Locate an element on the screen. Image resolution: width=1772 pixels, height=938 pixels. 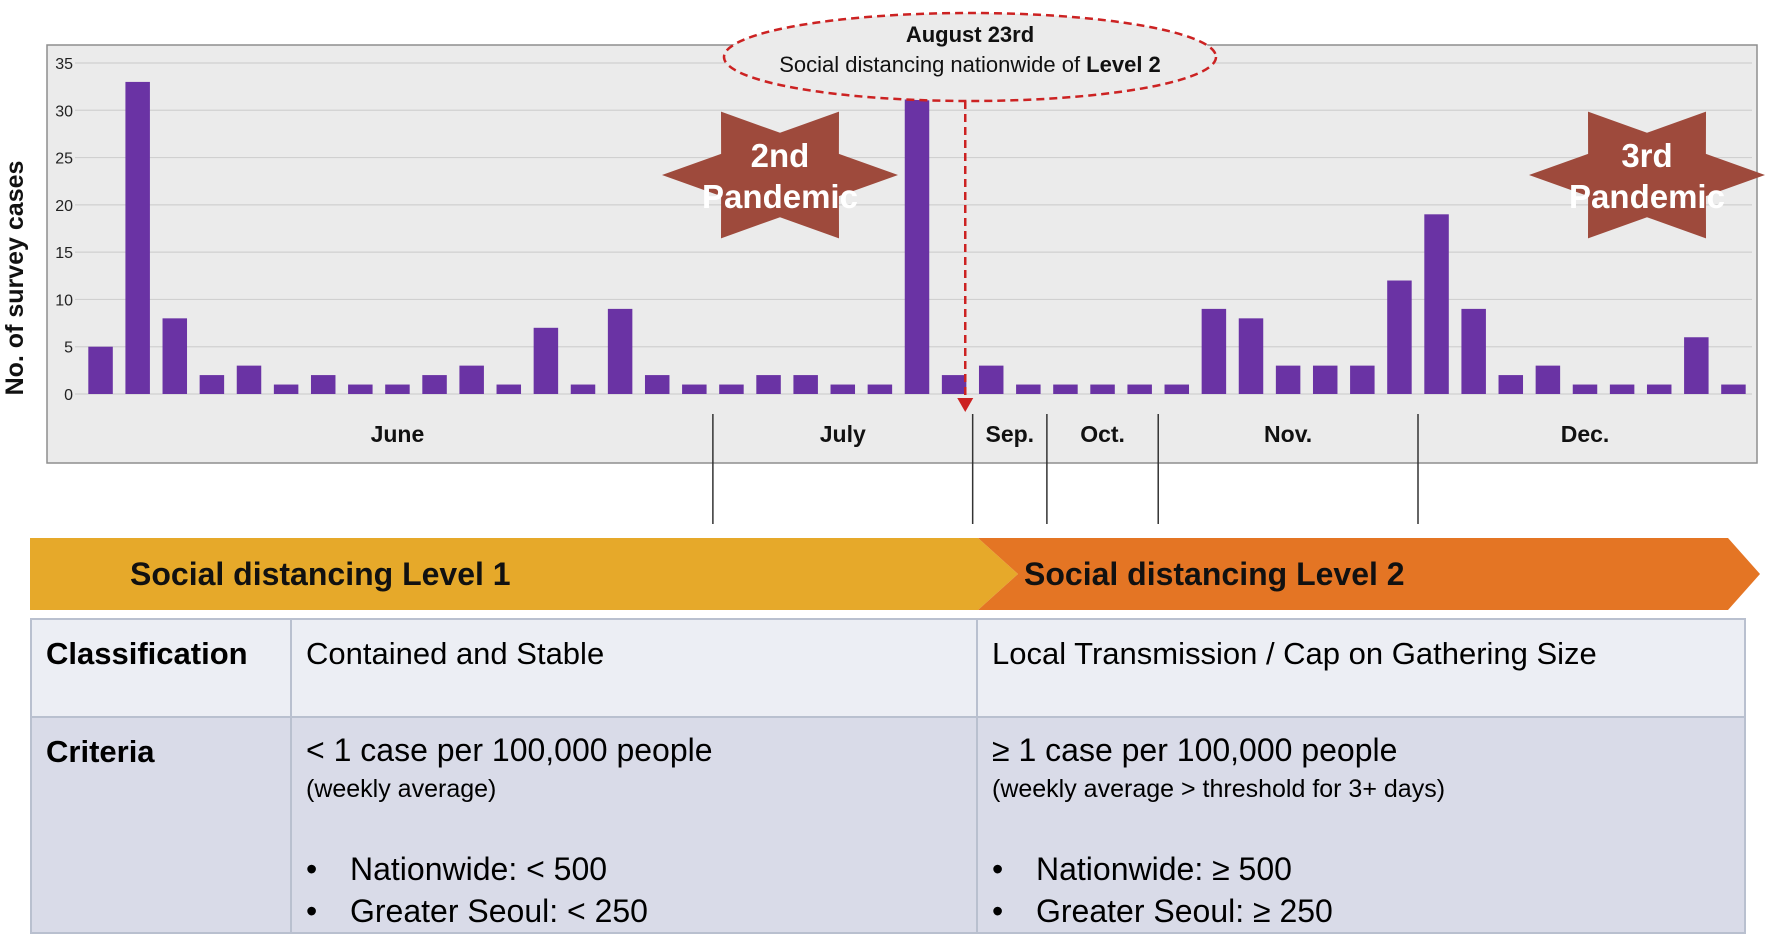
y-axis-label: No. of survey cases is located at coordinates (15, 278).